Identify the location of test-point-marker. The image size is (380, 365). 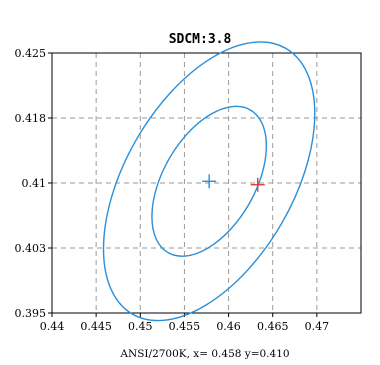
(257, 184).